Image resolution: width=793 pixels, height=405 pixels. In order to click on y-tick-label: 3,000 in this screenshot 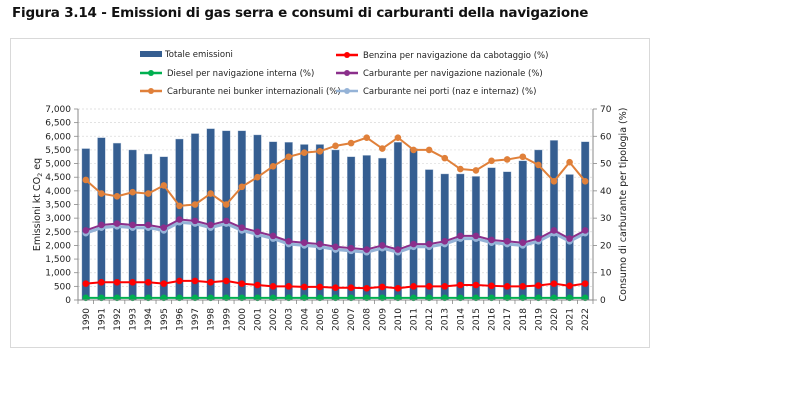, I will do `click(58, 219)`.